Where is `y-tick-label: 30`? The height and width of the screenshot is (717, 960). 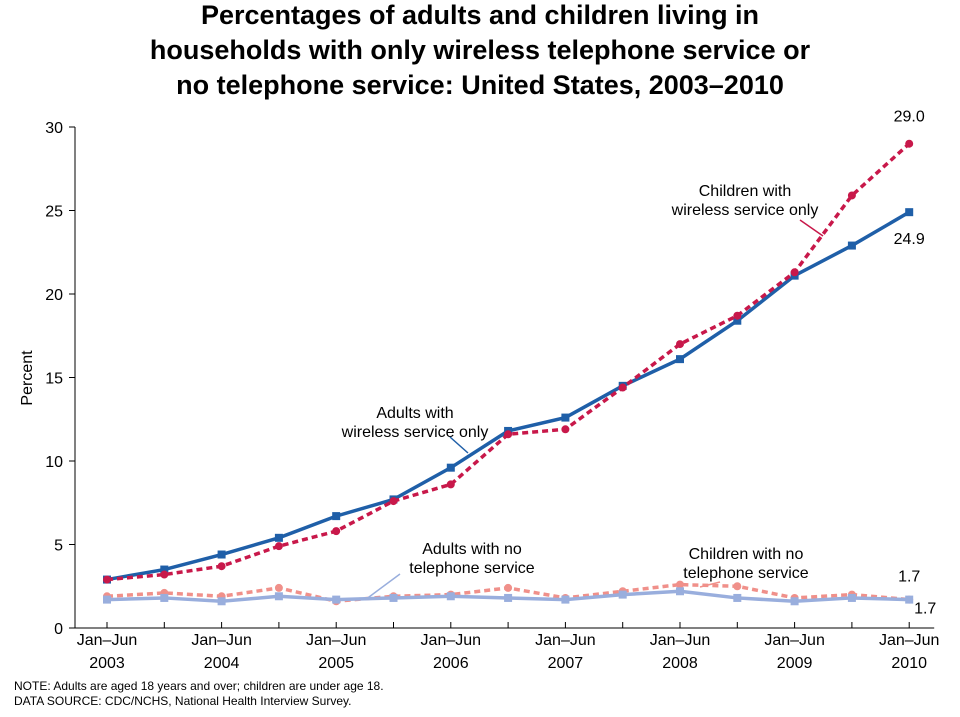
y-tick-label: 30 is located at coordinates (54, 128).